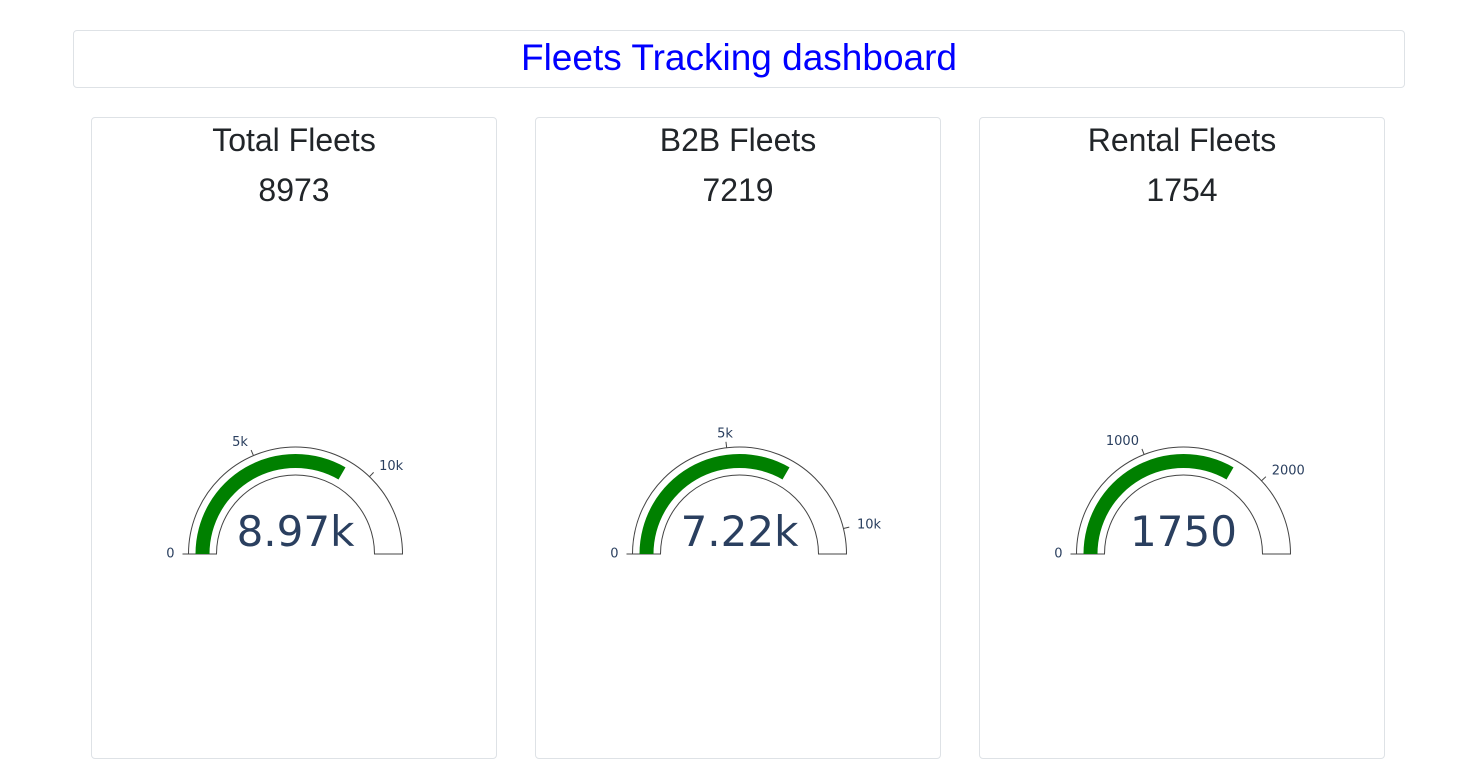 The height and width of the screenshot is (760, 1466). I want to click on gauge-value: 1750, so click(1183, 531).